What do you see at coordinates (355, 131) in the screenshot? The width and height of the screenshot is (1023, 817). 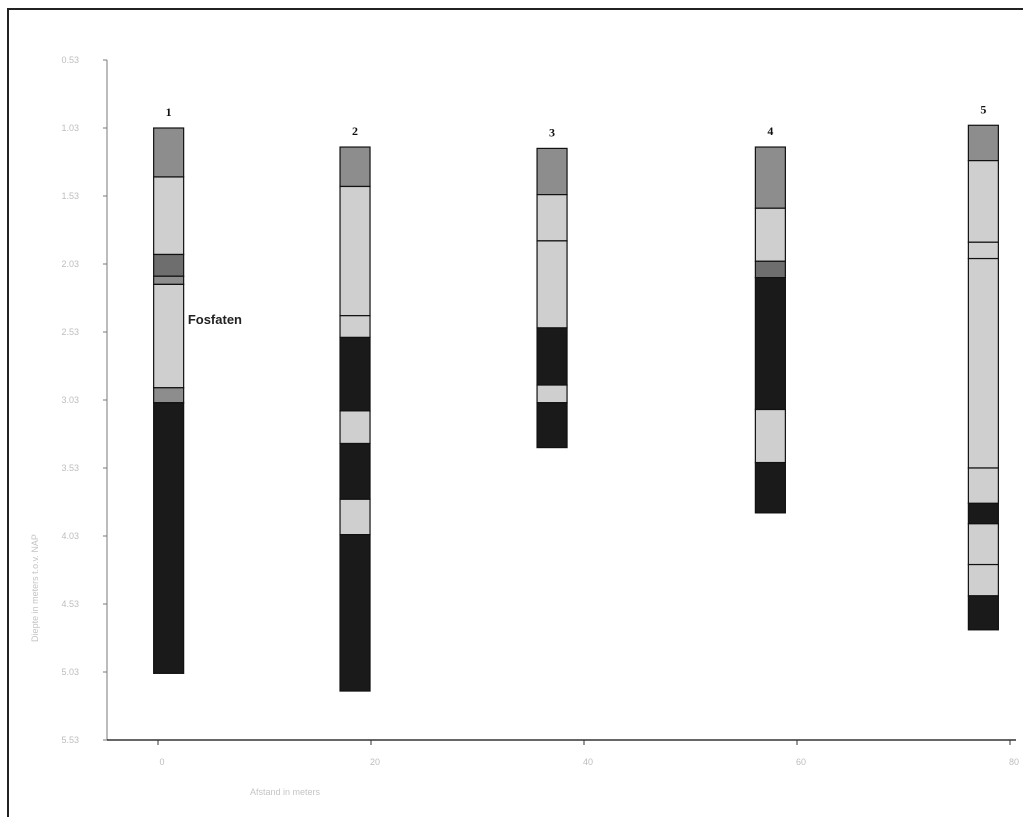 I see `core-label: 2` at bounding box center [355, 131].